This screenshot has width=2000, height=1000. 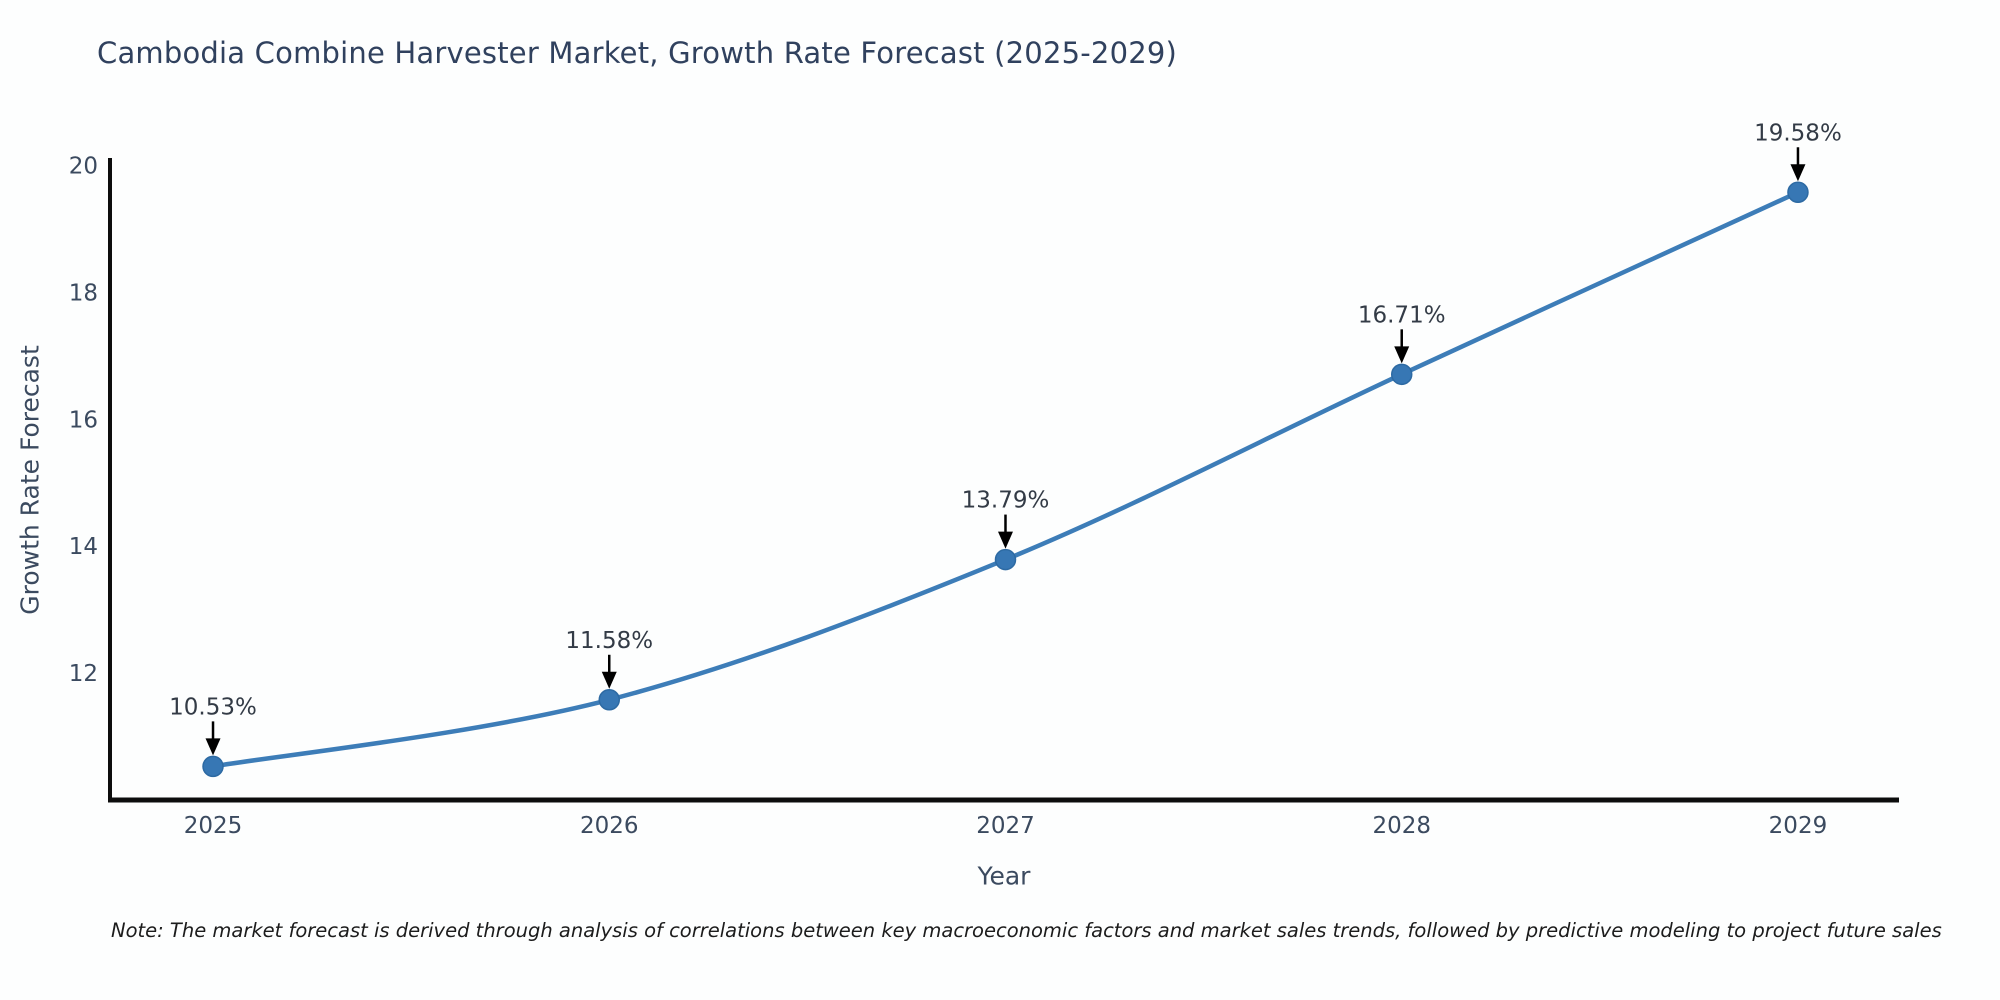 What do you see at coordinates (213, 766) in the screenshot?
I see `data-point-2025` at bounding box center [213, 766].